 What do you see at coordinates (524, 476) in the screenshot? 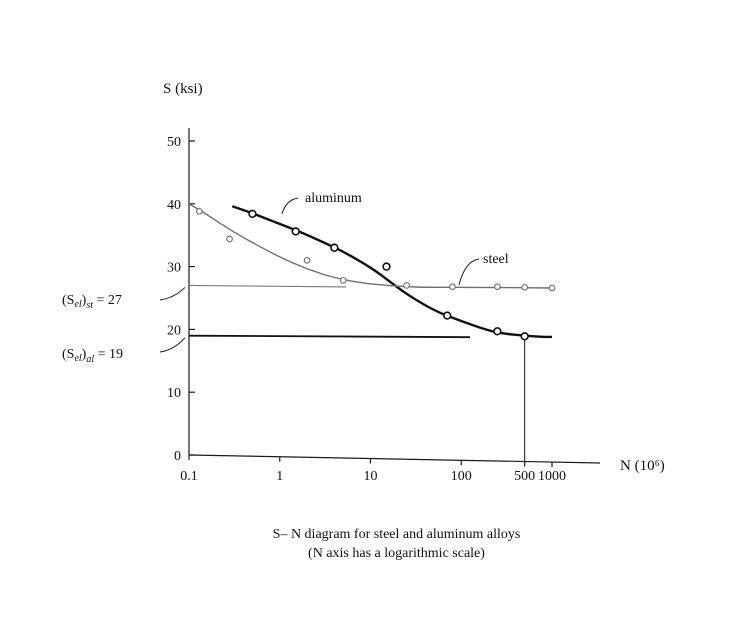
I see `x-tick-label: 500` at bounding box center [524, 476].